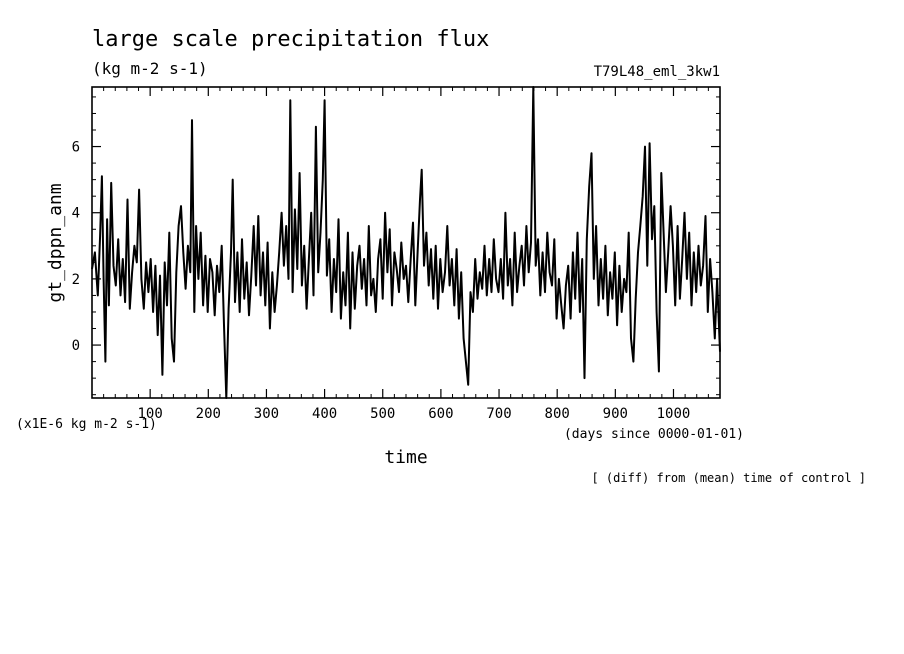 The image size is (904, 654). Describe the element at coordinates (76, 346) in the screenshot. I see `y-tick-label: 0` at that location.